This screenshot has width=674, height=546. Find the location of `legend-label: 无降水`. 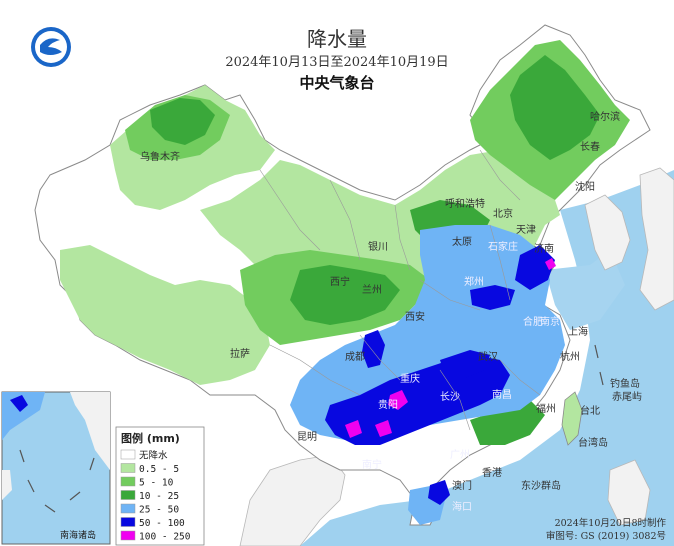

legend-label: 无降水 is located at coordinates (153, 456).